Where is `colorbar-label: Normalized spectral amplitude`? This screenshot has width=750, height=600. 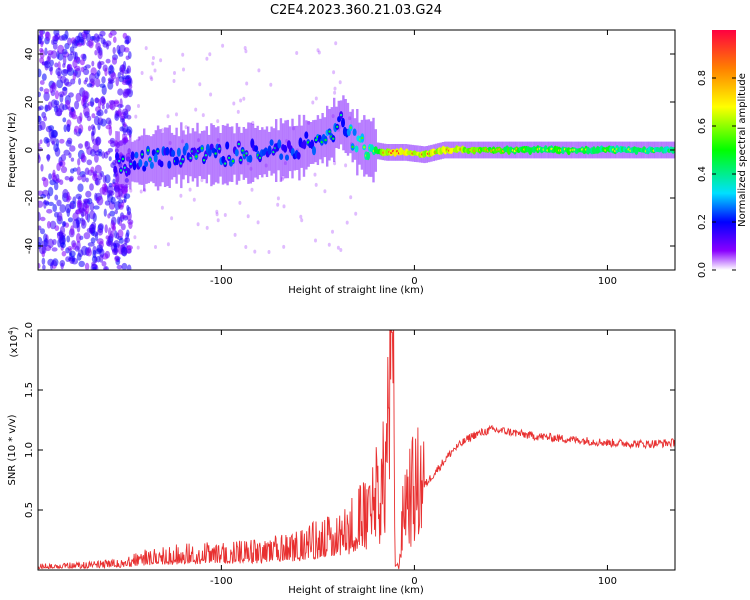 colorbar-label: Normalized spectral amplitude is located at coordinates (742, 150).